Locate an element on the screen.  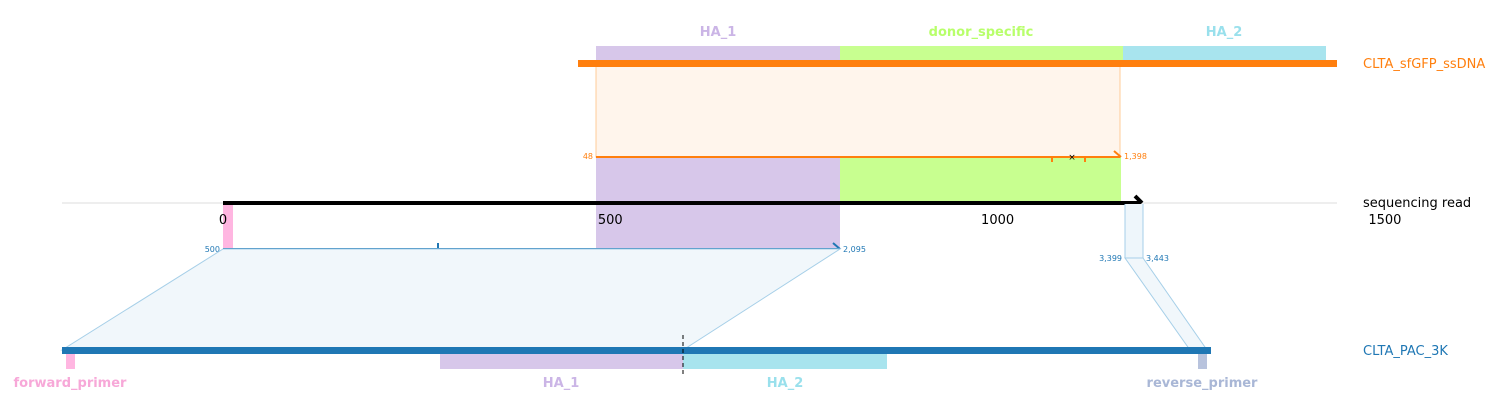
ssdna-feature-ha1-label: HA_1 is located at coordinates (718, 32).